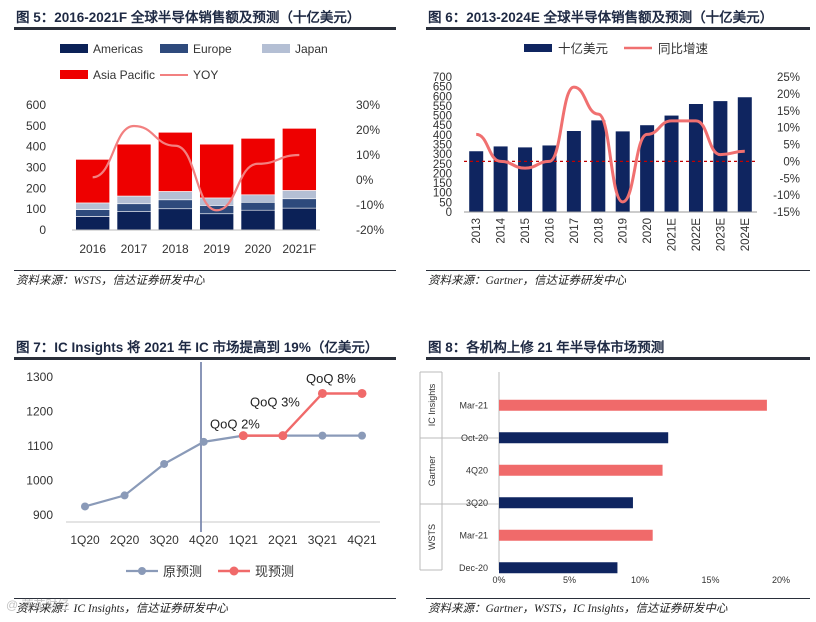 The image size is (816, 622). Describe the element at coordinates (569, 580) in the screenshot. I see `fig8-xtick-label: 5%` at that location.